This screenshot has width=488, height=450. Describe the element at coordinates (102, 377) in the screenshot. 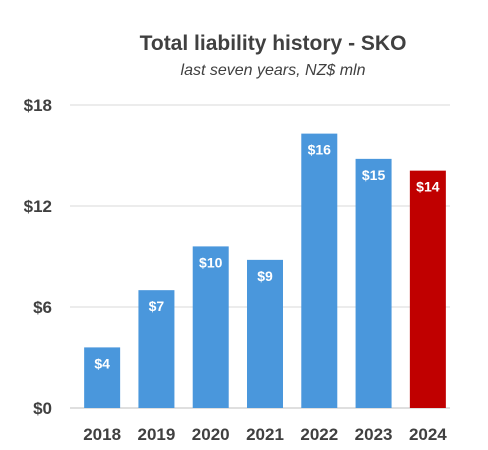

I see `bar-2018` at that location.